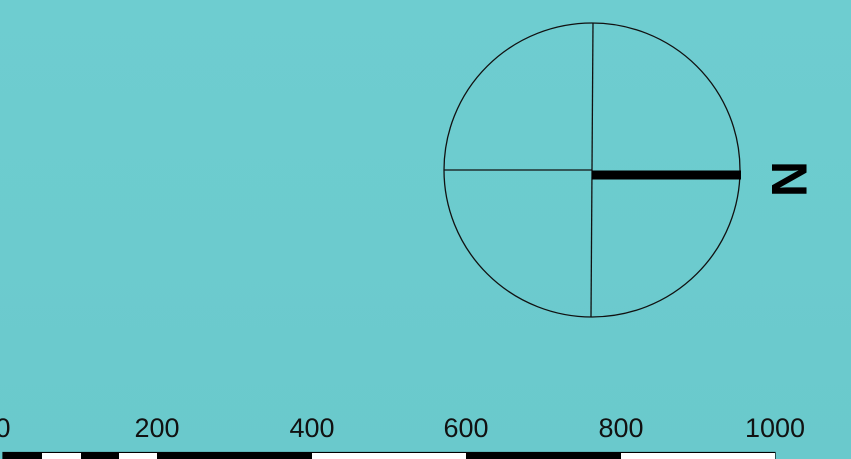 The width and height of the screenshot is (851, 459). What do you see at coordinates (5, 428) in the screenshot?
I see `scale-tick-label-0: 0` at bounding box center [5, 428].